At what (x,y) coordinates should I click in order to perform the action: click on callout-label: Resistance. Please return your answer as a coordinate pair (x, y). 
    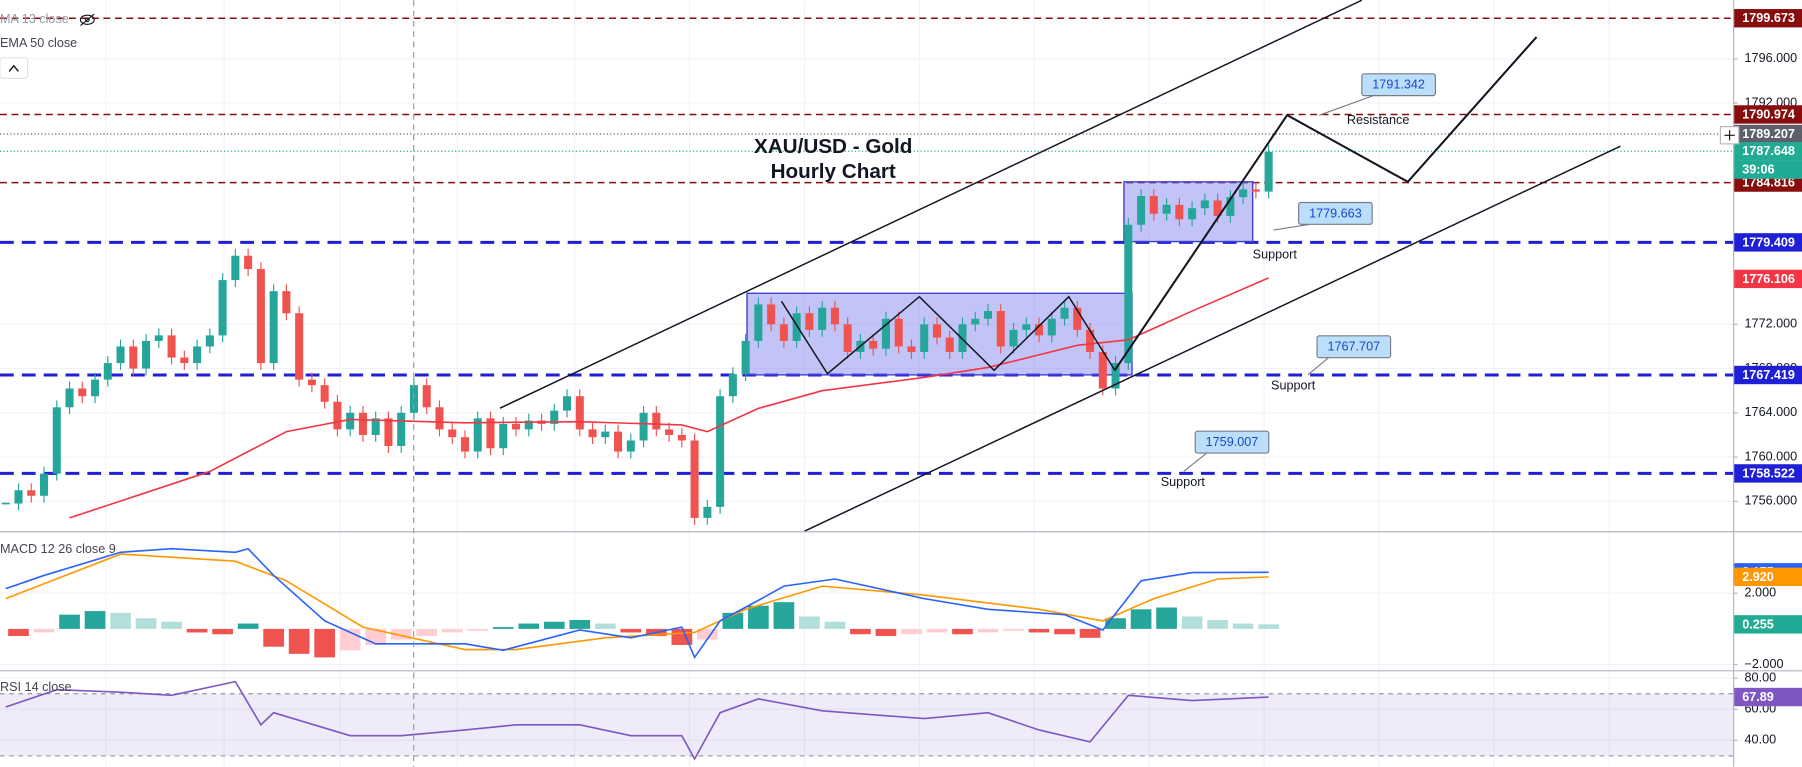
    Looking at the image, I should click on (1378, 120).